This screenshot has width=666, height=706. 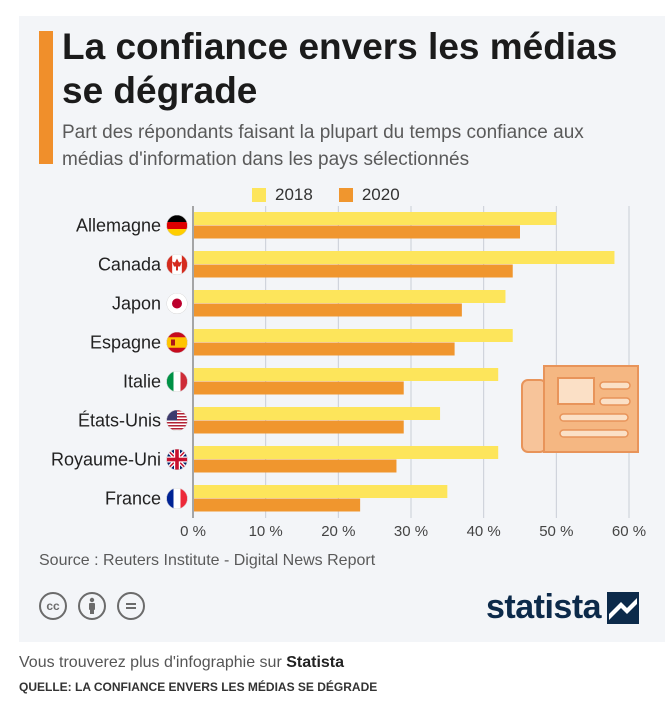 I want to click on spain-flag-icon, so click(x=177, y=342).